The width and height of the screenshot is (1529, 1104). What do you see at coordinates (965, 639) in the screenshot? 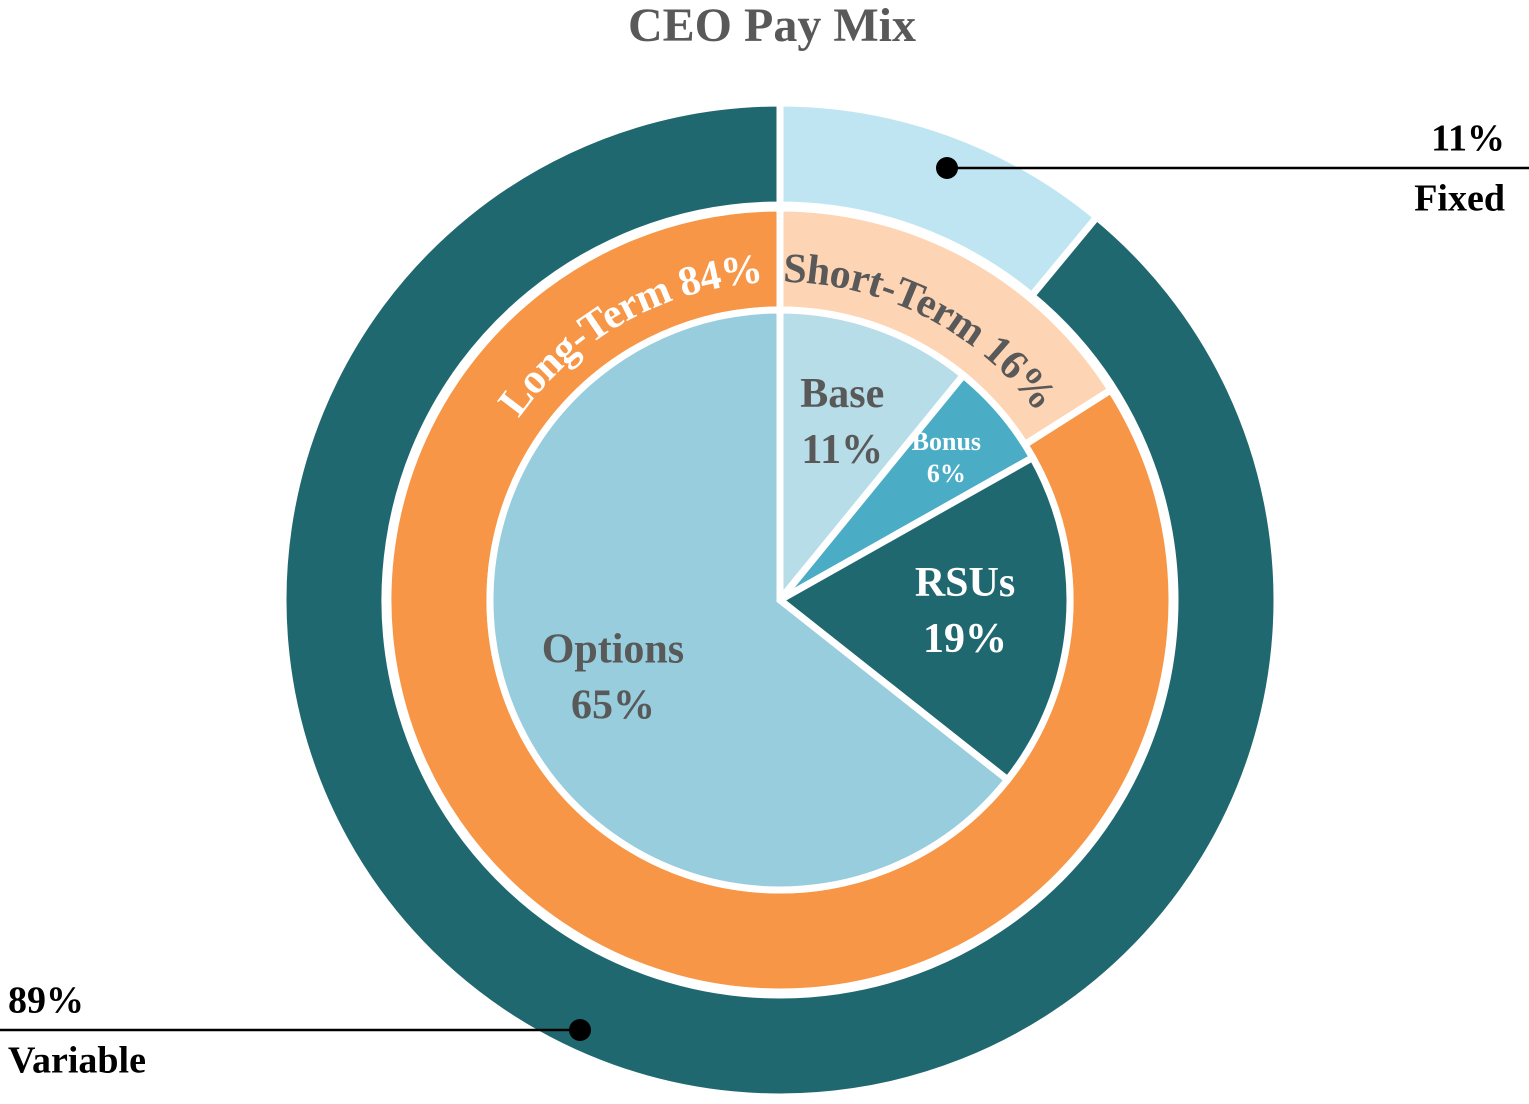
I see `slice-value: 19%` at bounding box center [965, 639].